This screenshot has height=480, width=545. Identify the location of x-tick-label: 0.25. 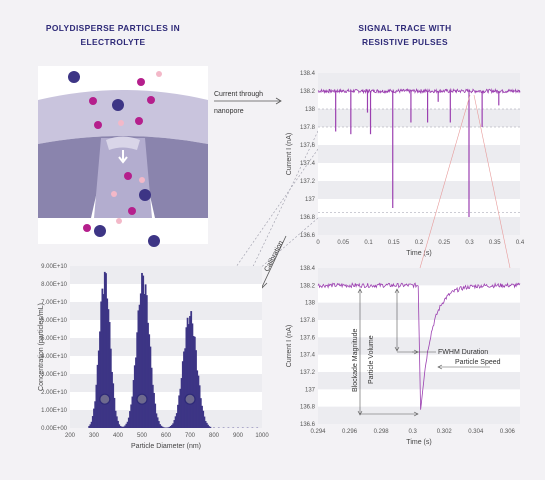
(444, 243).